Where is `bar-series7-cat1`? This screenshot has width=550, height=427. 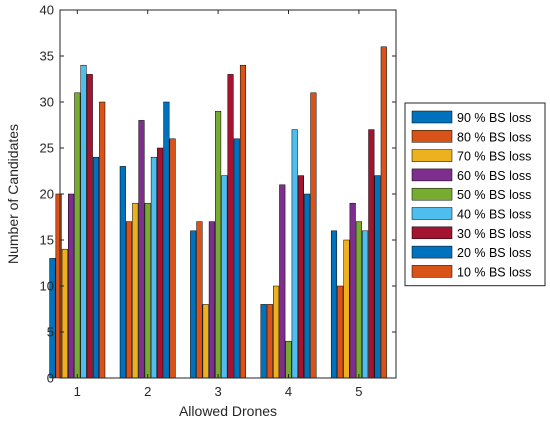 bar-series7-cat1 is located at coordinates (89, 226).